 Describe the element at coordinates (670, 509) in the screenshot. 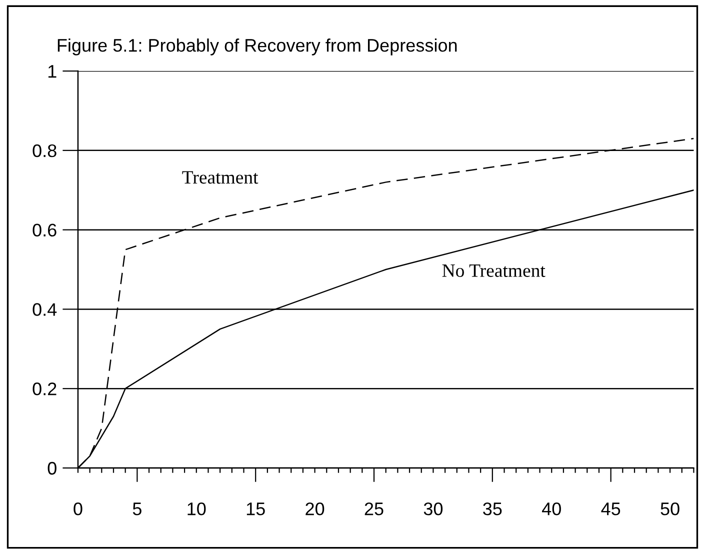

I see `x-tick-label: 50` at that location.